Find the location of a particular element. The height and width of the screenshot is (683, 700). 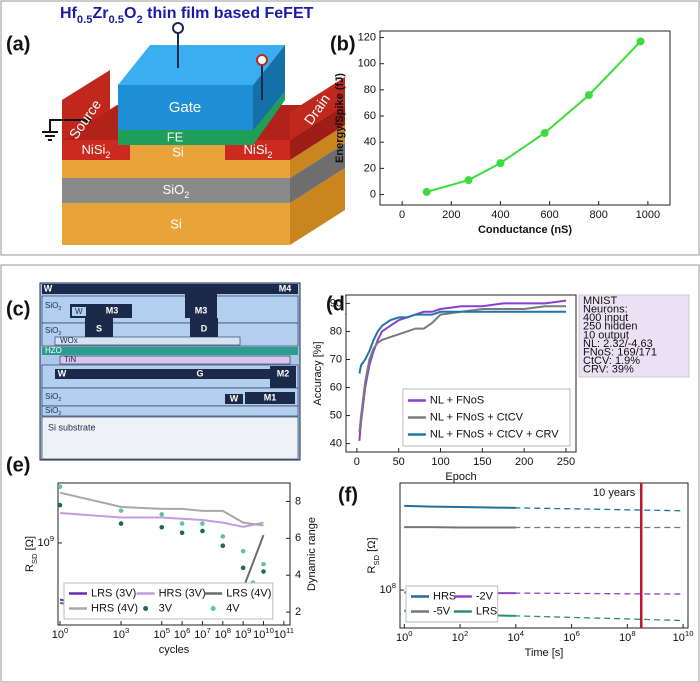

label: M2 is located at coordinates (283, 373).